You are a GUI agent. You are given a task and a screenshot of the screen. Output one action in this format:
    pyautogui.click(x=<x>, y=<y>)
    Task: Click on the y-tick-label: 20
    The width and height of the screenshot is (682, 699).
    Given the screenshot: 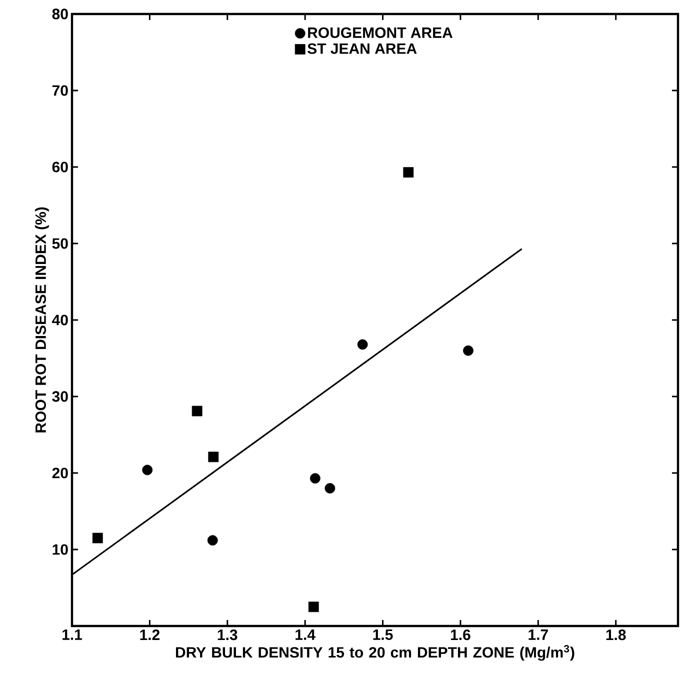 What is the action you would take?
    pyautogui.click(x=60, y=473)
    